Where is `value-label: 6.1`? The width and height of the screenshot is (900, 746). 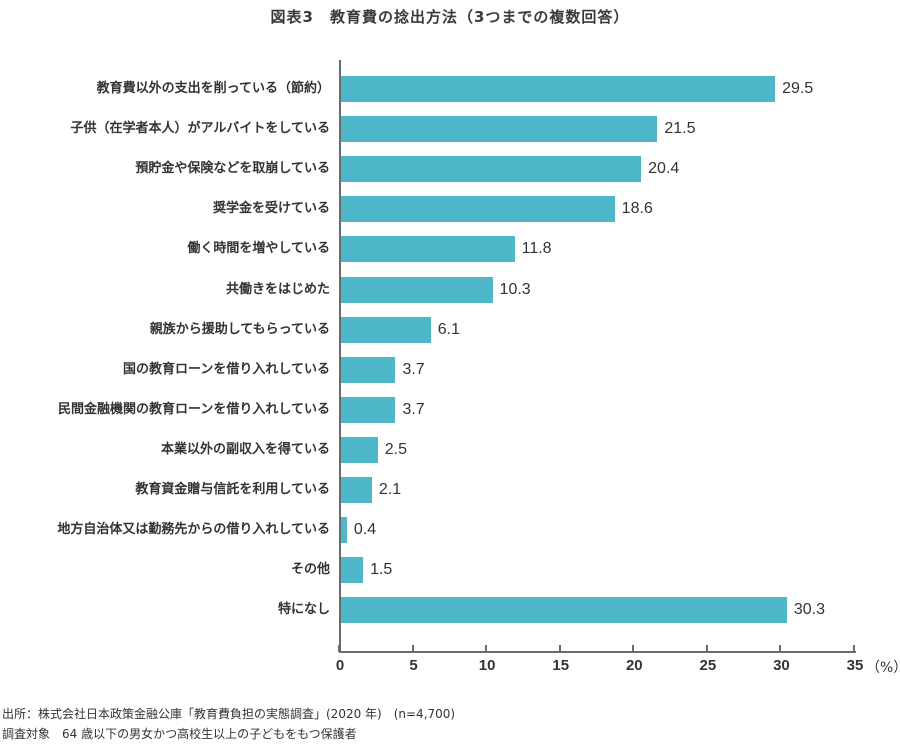
value-label: 6.1 is located at coordinates (448, 329).